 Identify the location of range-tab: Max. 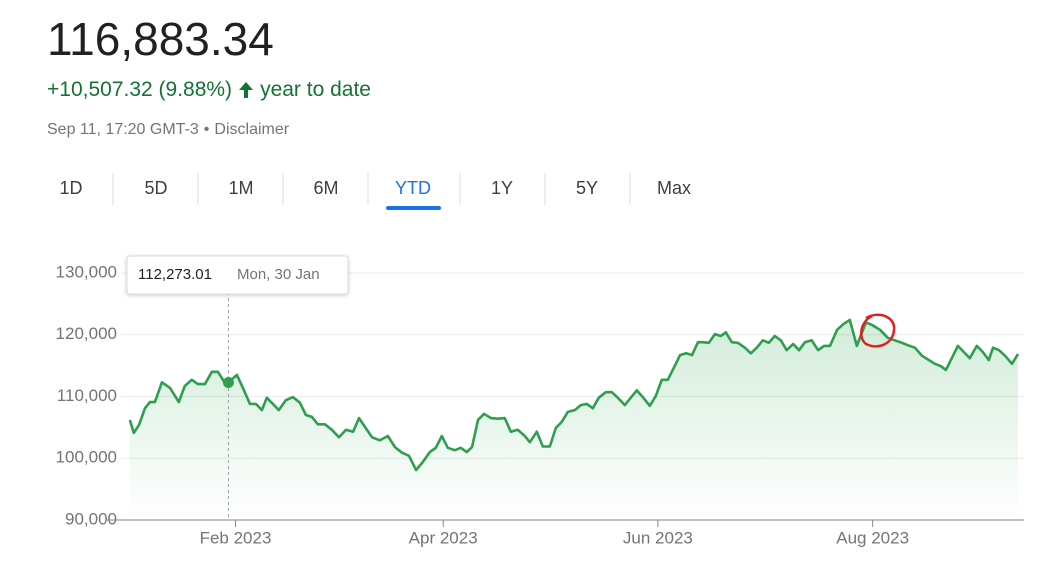
(674, 188).